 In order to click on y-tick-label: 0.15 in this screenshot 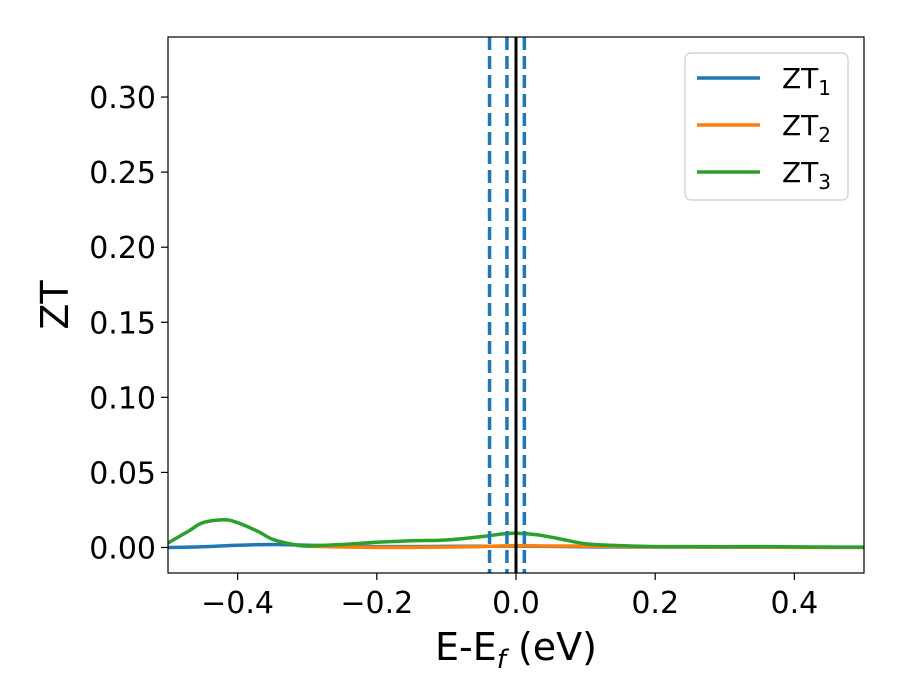, I will do `click(122, 323)`.